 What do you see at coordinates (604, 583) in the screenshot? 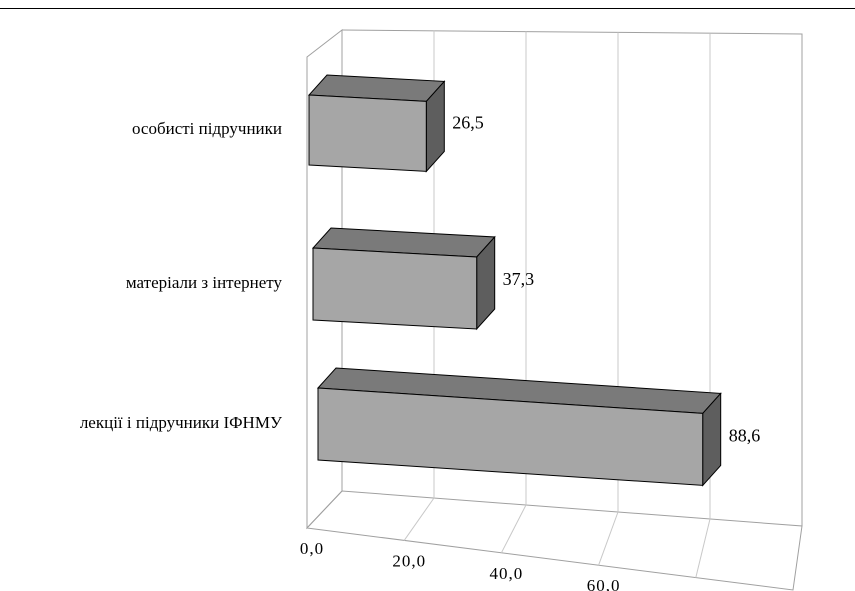
I see `x-tick-label: 60,0` at bounding box center [604, 583].